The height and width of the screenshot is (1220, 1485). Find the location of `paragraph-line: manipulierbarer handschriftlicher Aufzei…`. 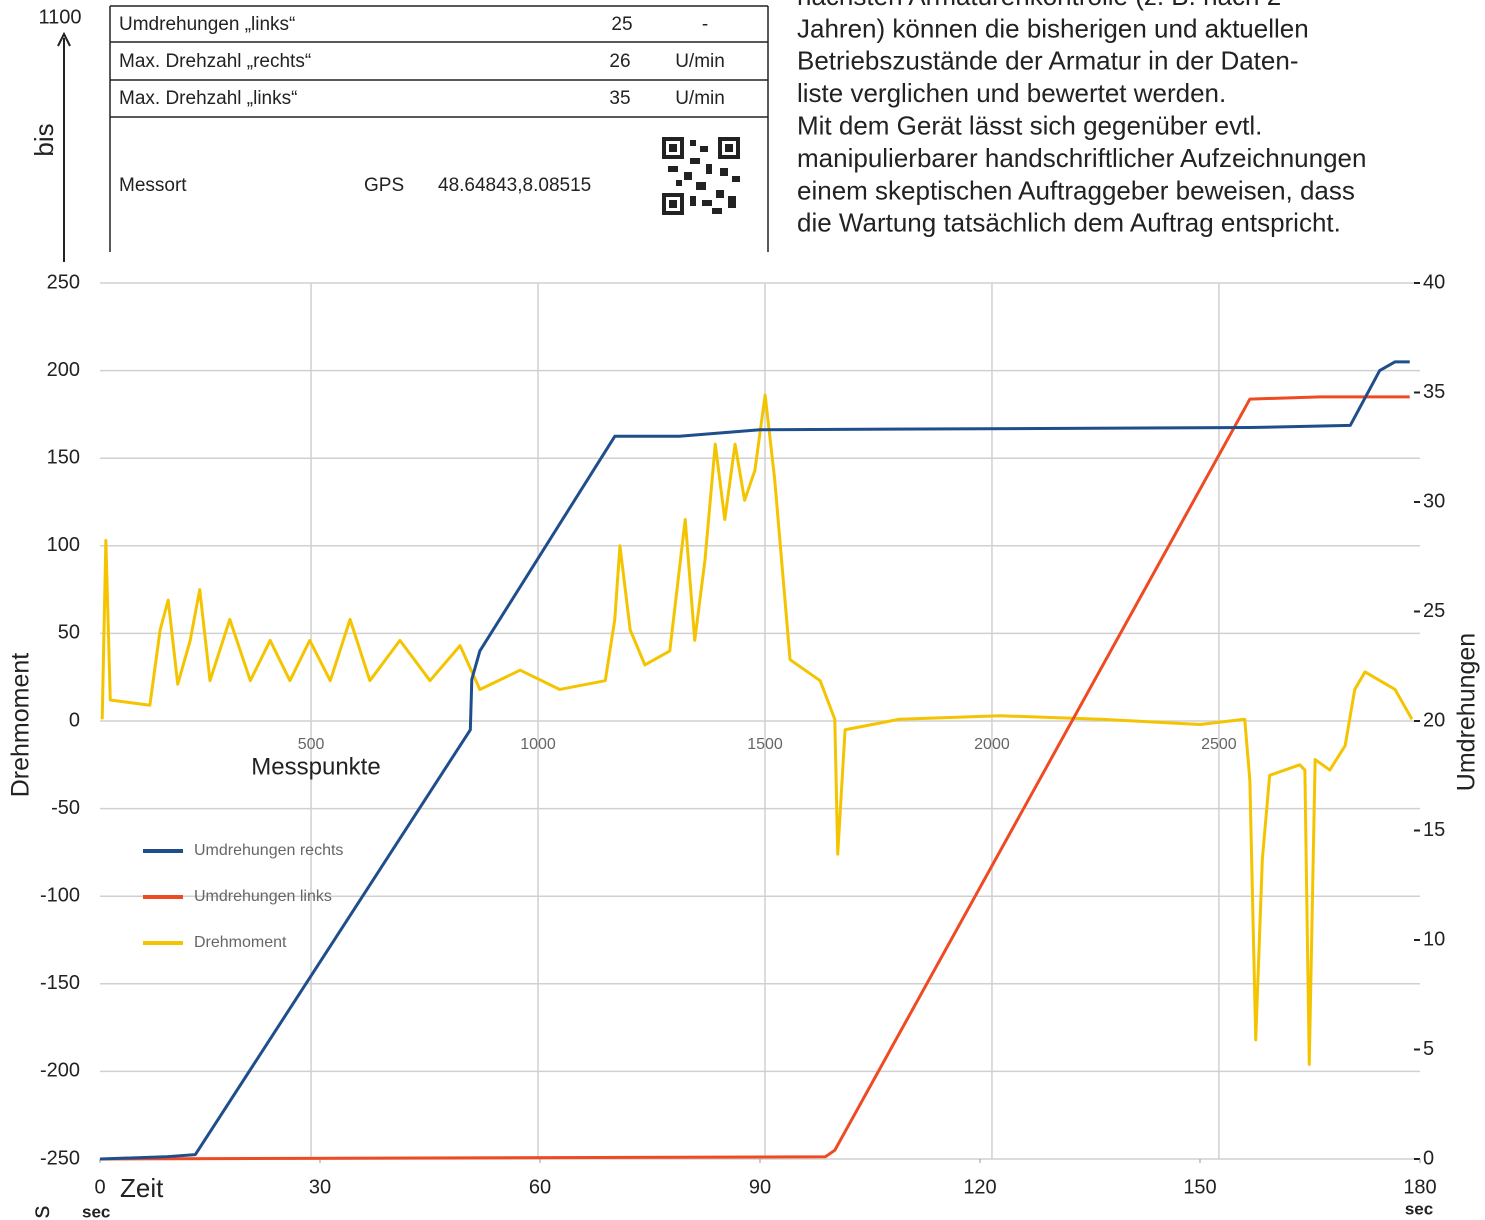

paragraph-line: manipulierbarer handschriftlicher Aufzei… is located at coordinates (1081, 158).